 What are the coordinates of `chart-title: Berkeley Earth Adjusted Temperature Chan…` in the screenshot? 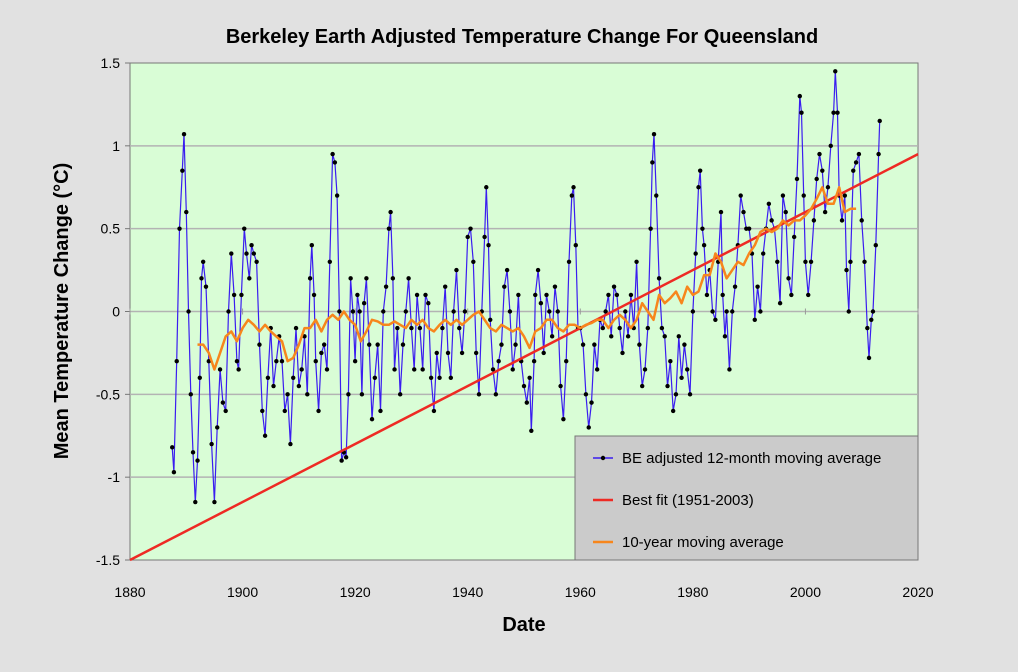 It's located at (522, 37).